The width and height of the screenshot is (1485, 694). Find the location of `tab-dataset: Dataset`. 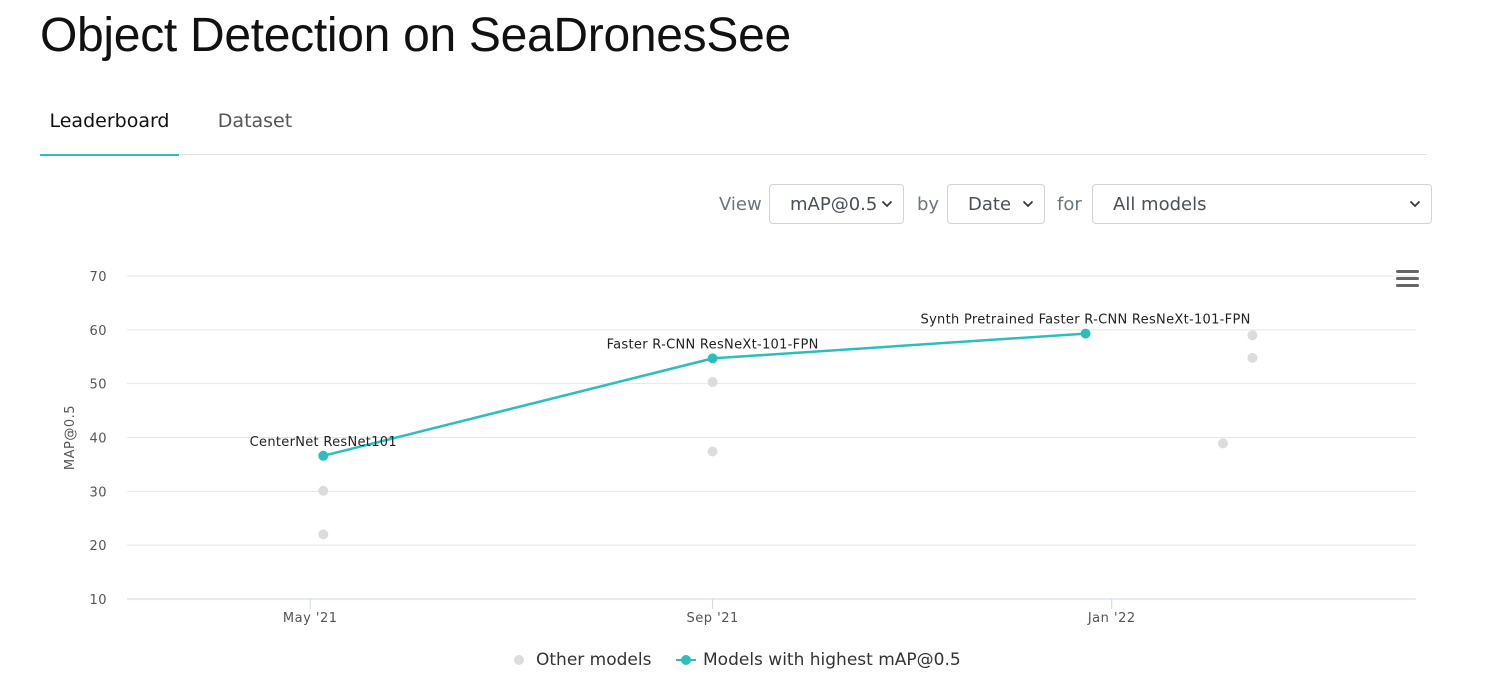

tab-dataset: Dataset is located at coordinates (255, 121).